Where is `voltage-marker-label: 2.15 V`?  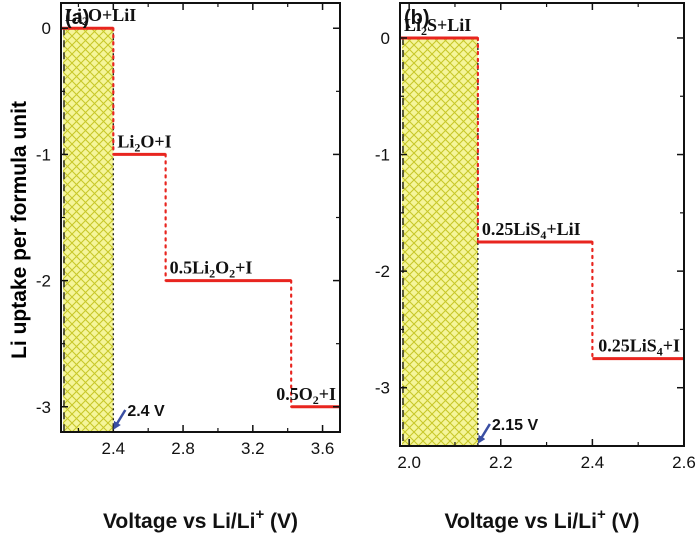 voltage-marker-label: 2.15 V is located at coordinates (515, 425).